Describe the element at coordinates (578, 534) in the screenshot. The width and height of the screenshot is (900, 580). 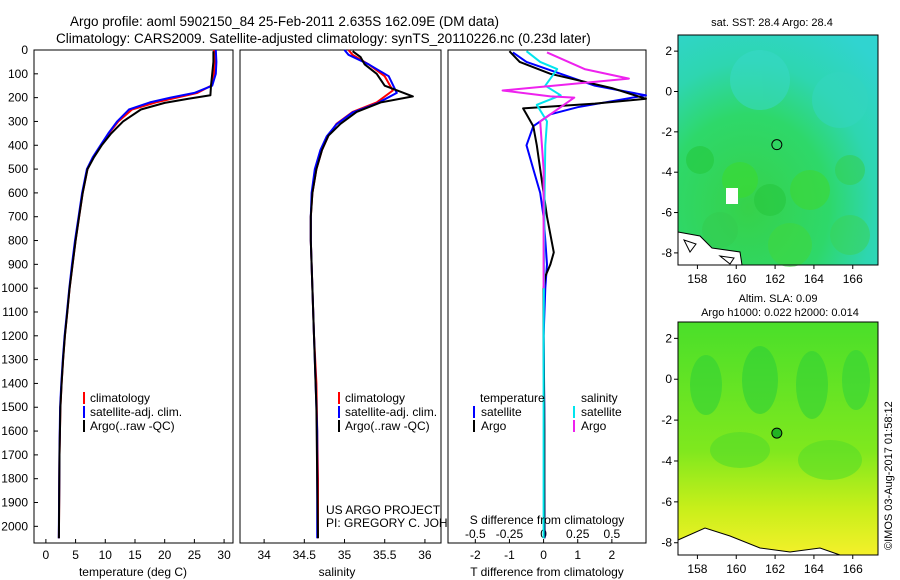
I see `x-tick-label-s: 0.25` at that location.